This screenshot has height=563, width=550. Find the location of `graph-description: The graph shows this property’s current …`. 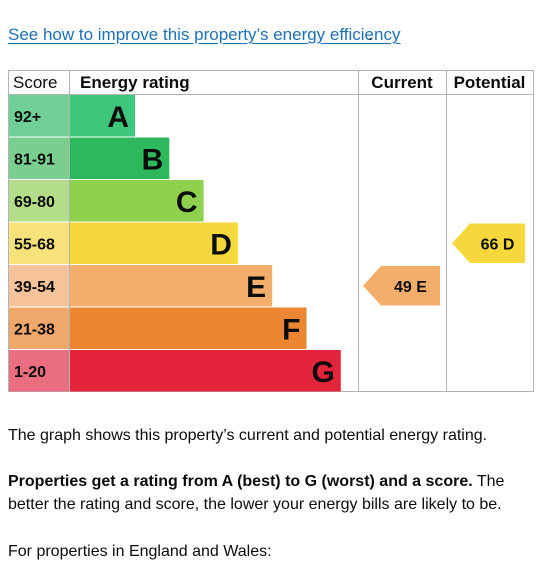

graph-description: The graph shows this property’s current … is located at coordinates (248, 435).